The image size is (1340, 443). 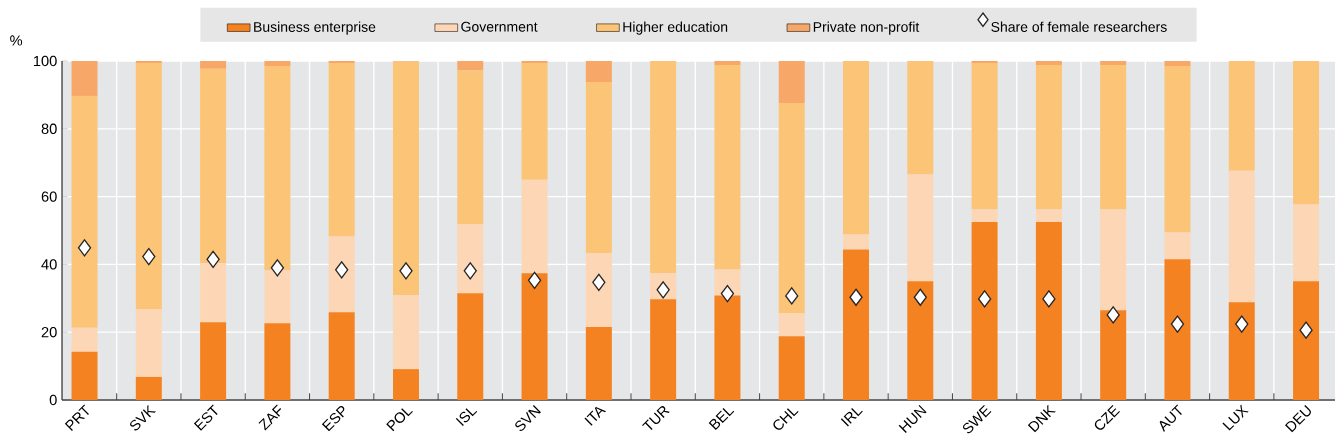 I want to click on legend-label: Business enterprise, so click(x=315, y=28).